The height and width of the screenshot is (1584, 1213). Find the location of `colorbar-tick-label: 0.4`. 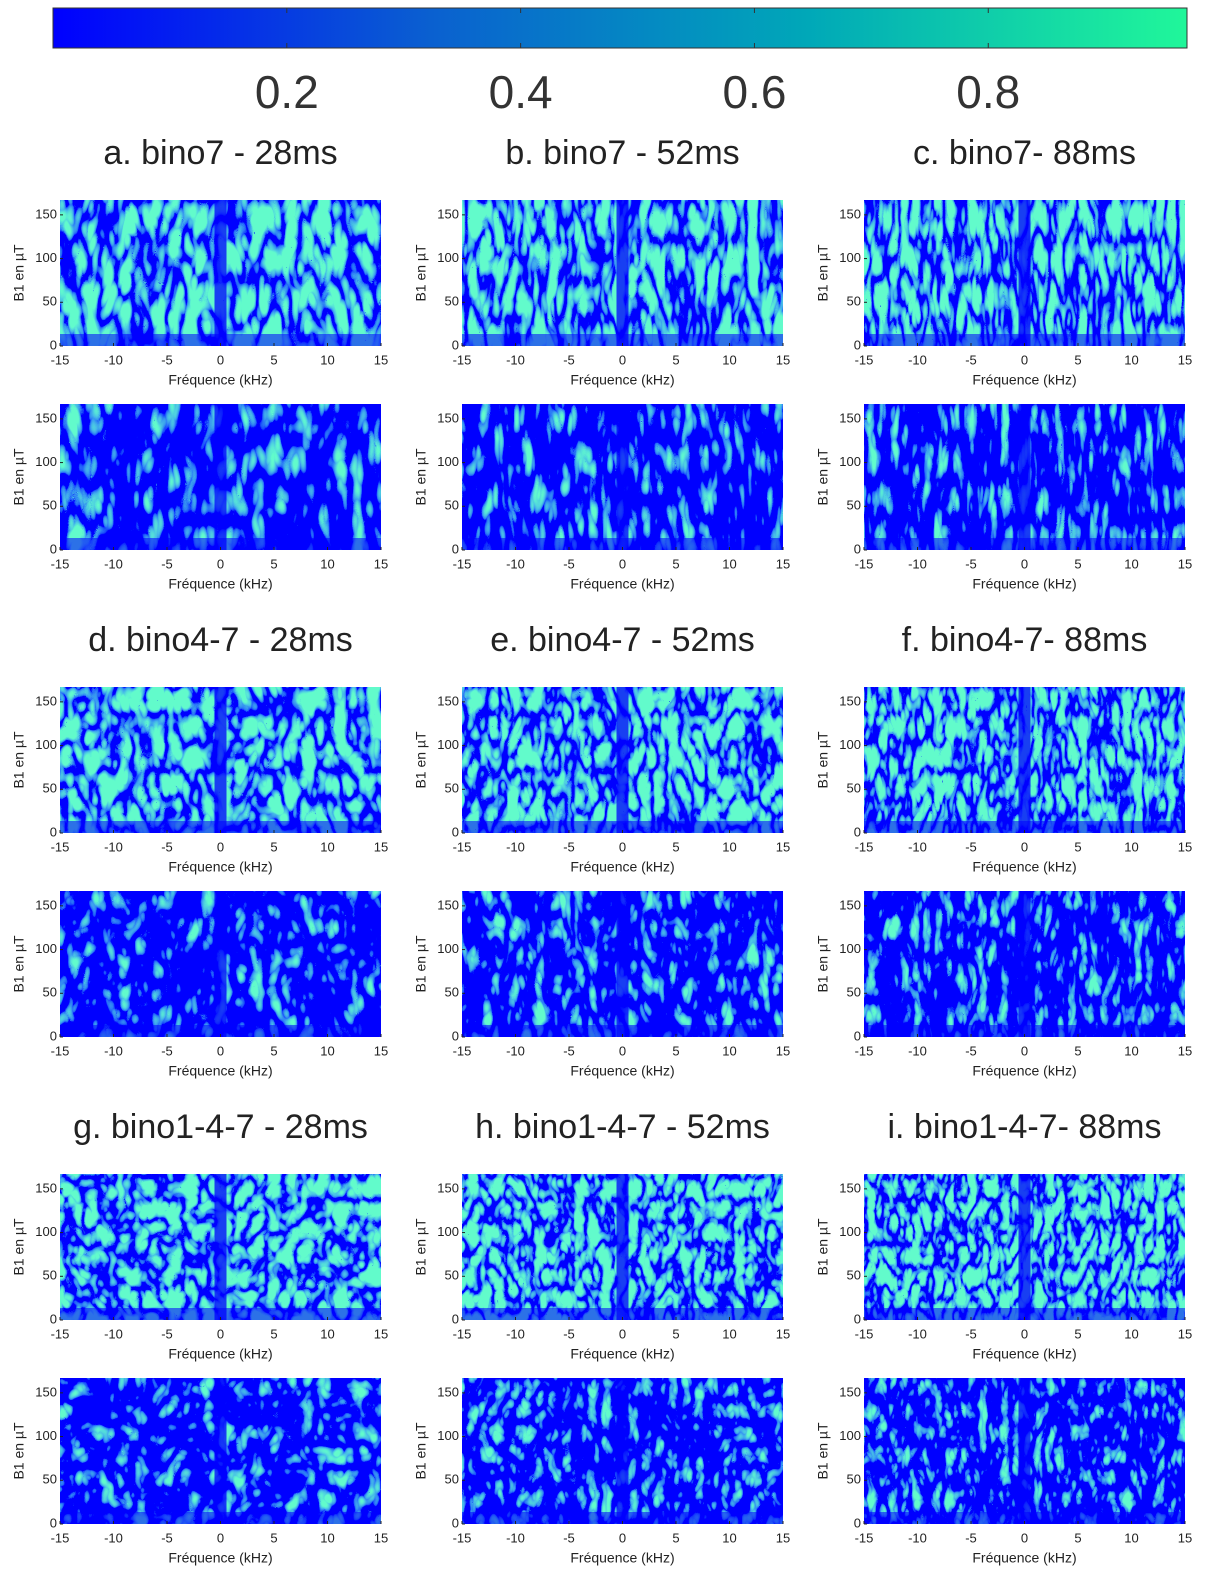

colorbar-tick-label: 0.4 is located at coordinates (521, 92).